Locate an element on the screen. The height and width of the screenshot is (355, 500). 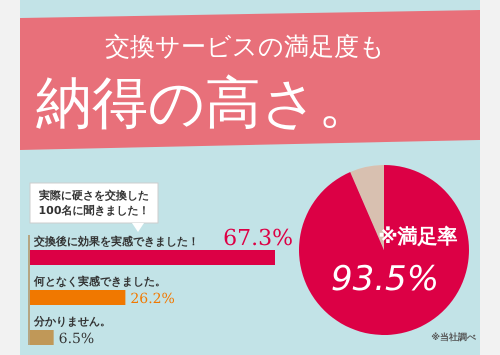
chart-title: 交換サービスの満足度も is located at coordinates (245, 46).